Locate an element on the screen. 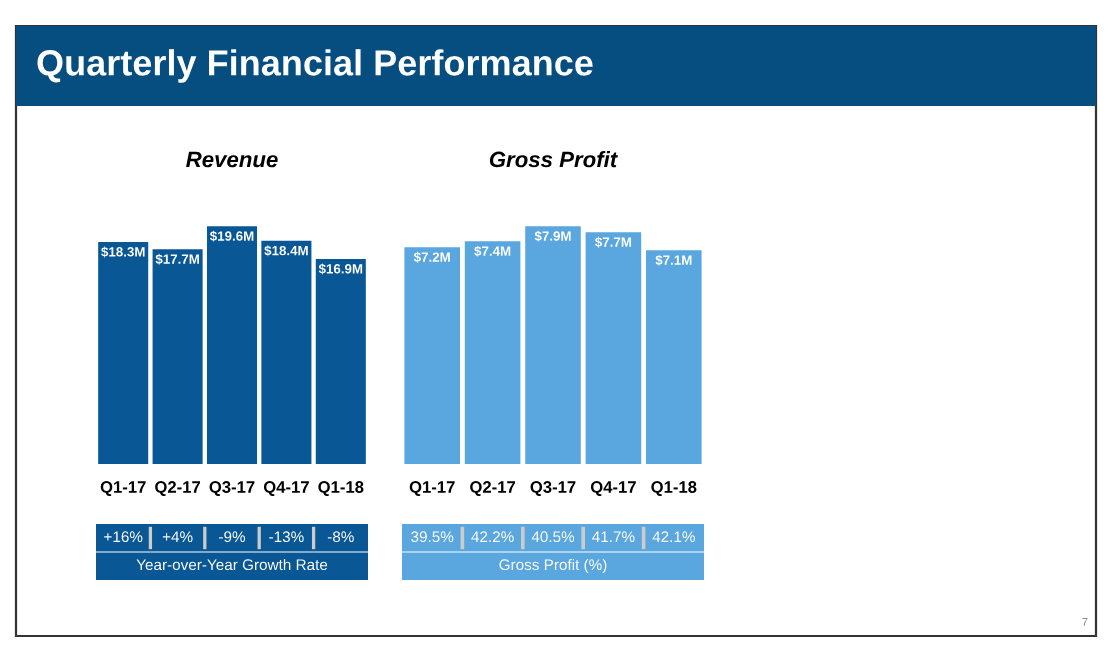 Image resolution: width=1118 pixels, height=656 pixels. chart-title: Revenue is located at coordinates (232, 159).